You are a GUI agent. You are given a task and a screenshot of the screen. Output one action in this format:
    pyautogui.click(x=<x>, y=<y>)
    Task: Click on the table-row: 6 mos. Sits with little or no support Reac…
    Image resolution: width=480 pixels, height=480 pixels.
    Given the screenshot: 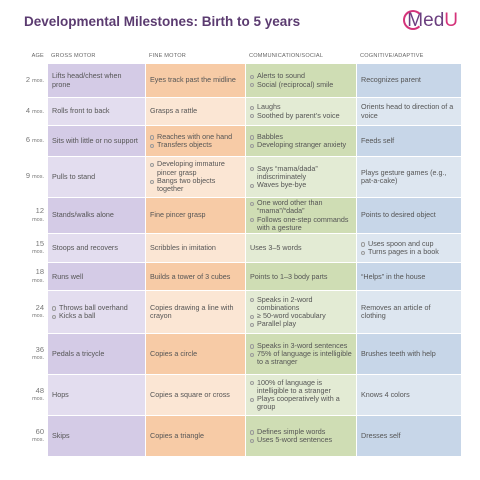 What is the action you would take?
    pyautogui.click(x=241, y=141)
    